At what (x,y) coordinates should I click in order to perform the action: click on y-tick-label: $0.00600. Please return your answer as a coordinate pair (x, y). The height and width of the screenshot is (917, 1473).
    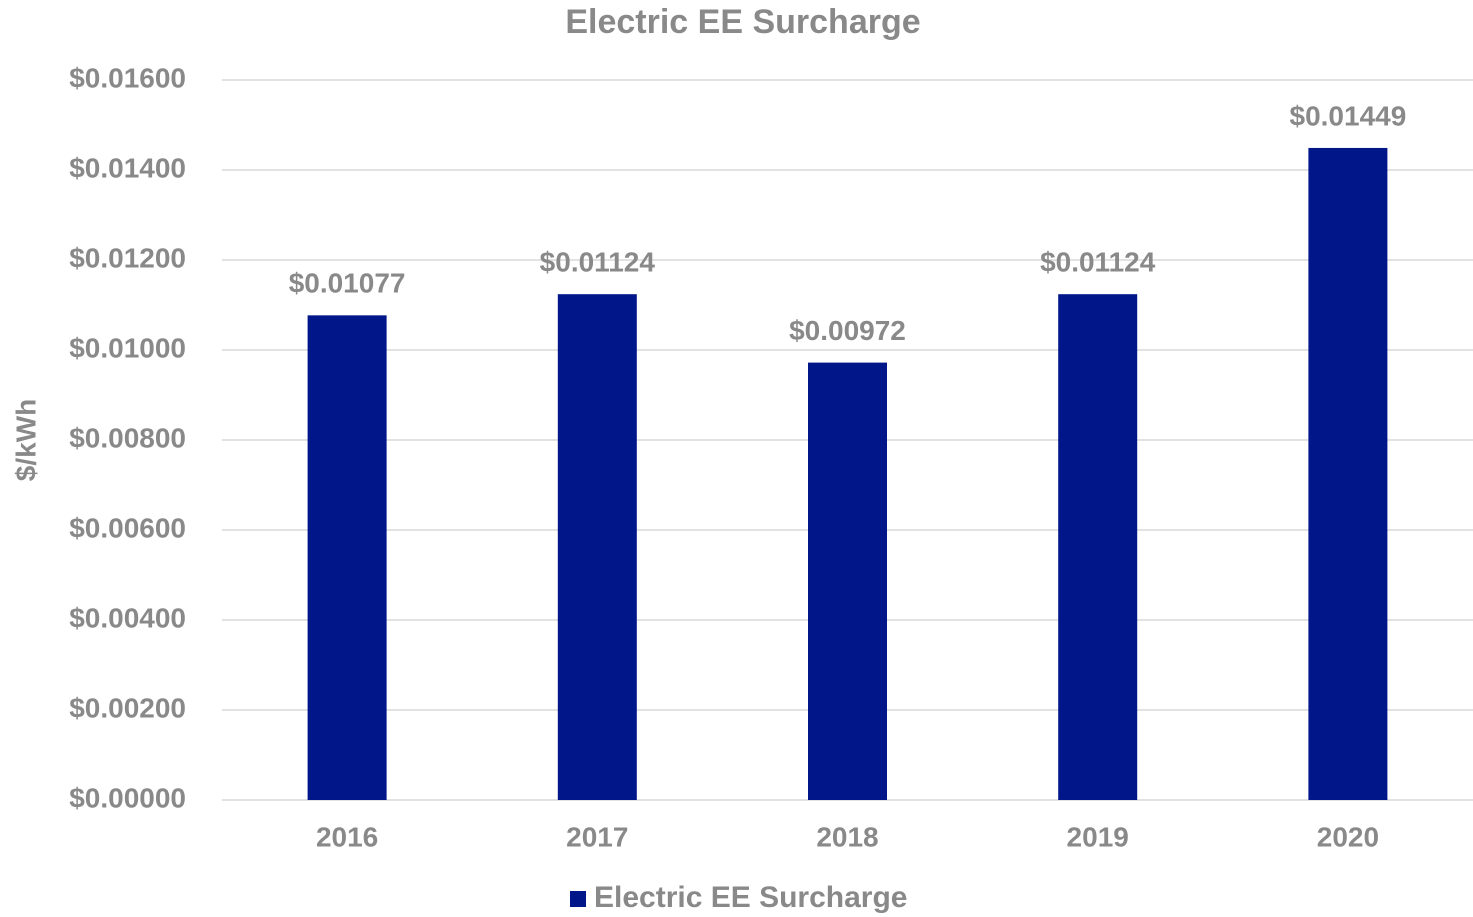
    Looking at the image, I should click on (127, 527).